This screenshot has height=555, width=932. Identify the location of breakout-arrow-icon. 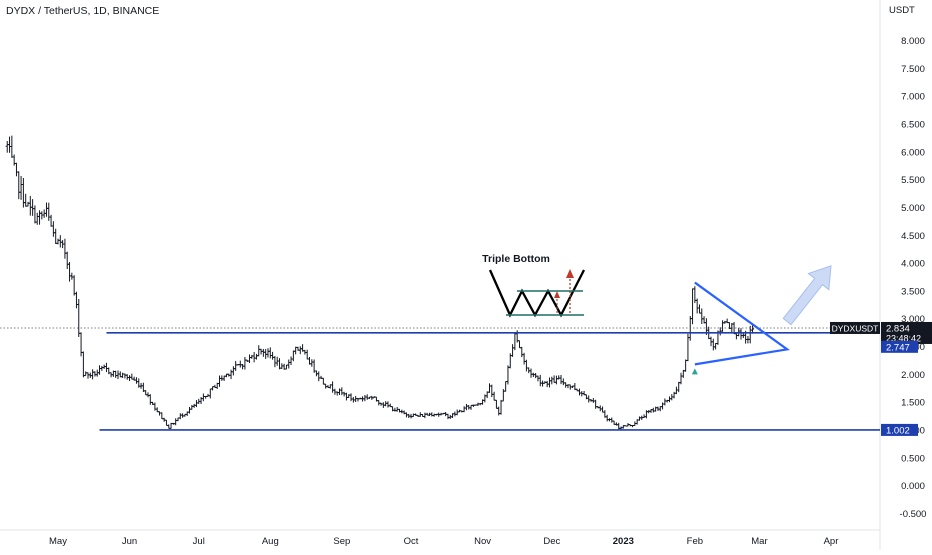
(570, 273).